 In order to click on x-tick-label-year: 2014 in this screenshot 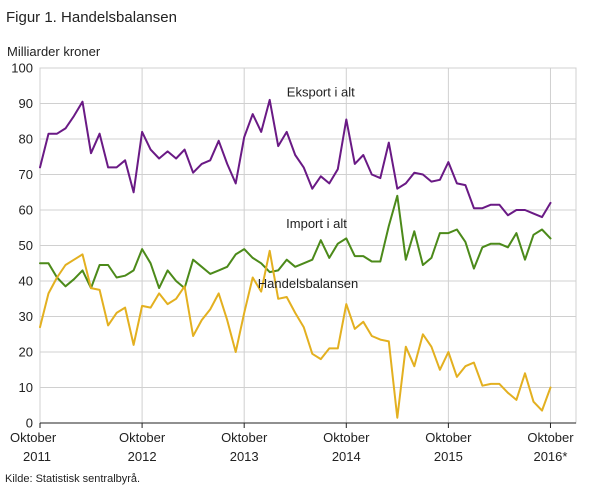, I will do `click(346, 456)`.